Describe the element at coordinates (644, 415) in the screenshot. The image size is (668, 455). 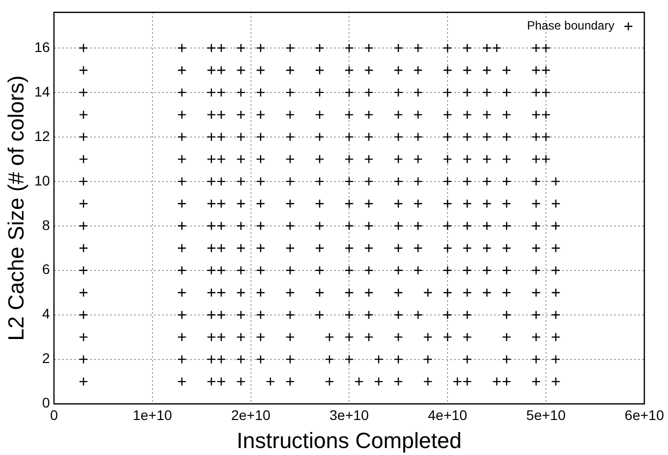
I see `x-tick-label: 6e+10` at that location.